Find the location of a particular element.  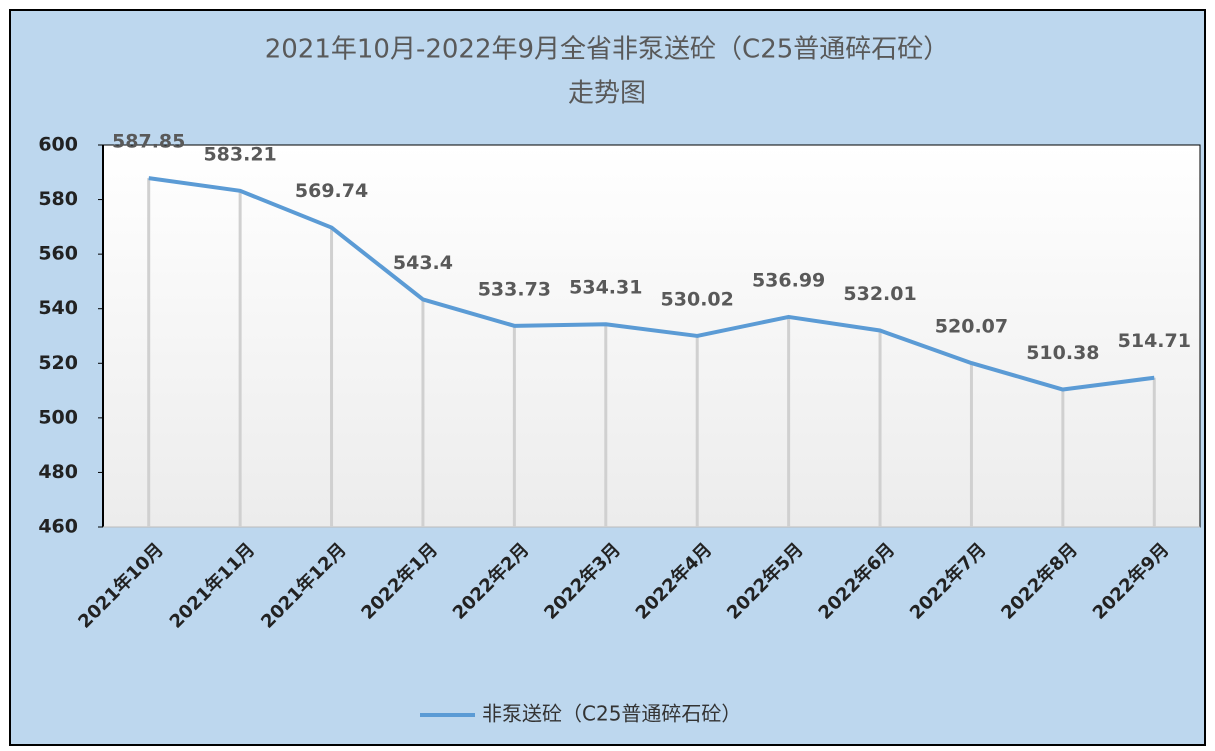

data-label: 530.02 is located at coordinates (697, 299).